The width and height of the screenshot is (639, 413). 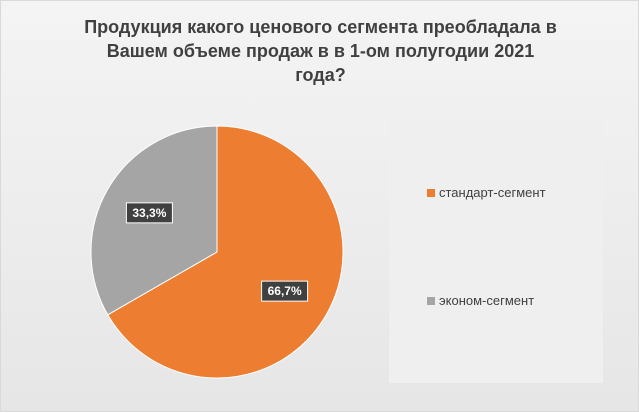 I want to click on data-label-standard-box, so click(x=285, y=291).